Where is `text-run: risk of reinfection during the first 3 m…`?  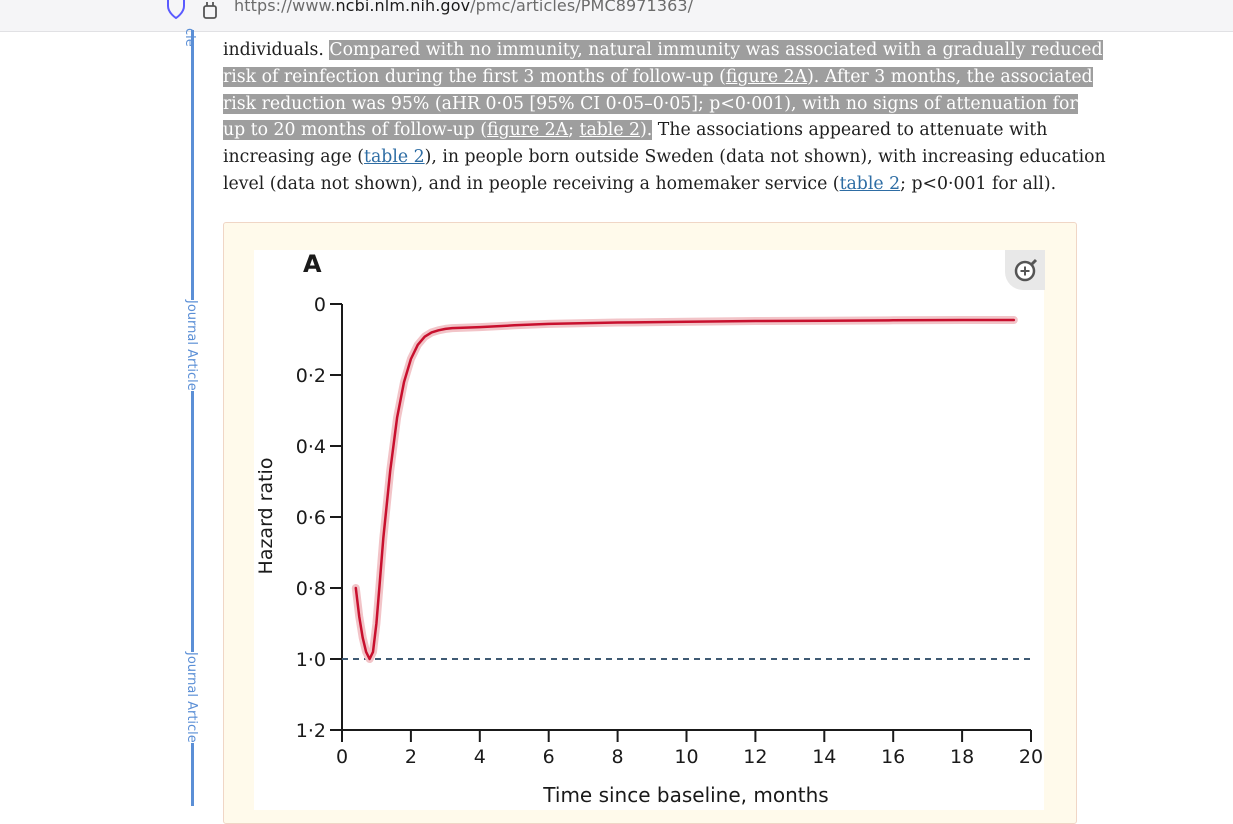 text-run: risk of reinfection during the first 3 m… is located at coordinates (474, 76).